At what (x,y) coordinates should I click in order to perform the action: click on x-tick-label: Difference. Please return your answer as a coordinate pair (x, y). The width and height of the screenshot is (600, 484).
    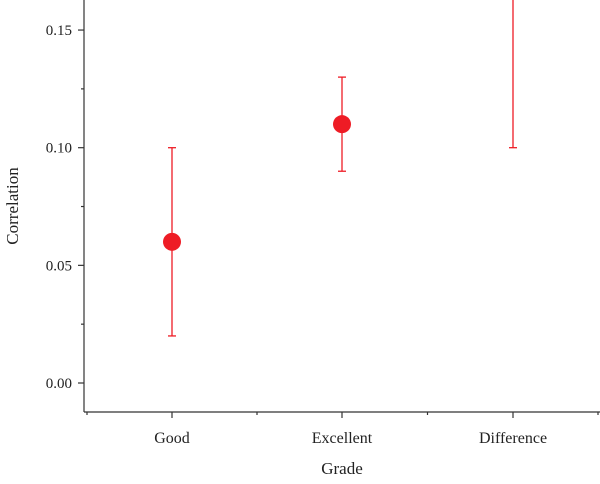
    Looking at the image, I should click on (513, 438).